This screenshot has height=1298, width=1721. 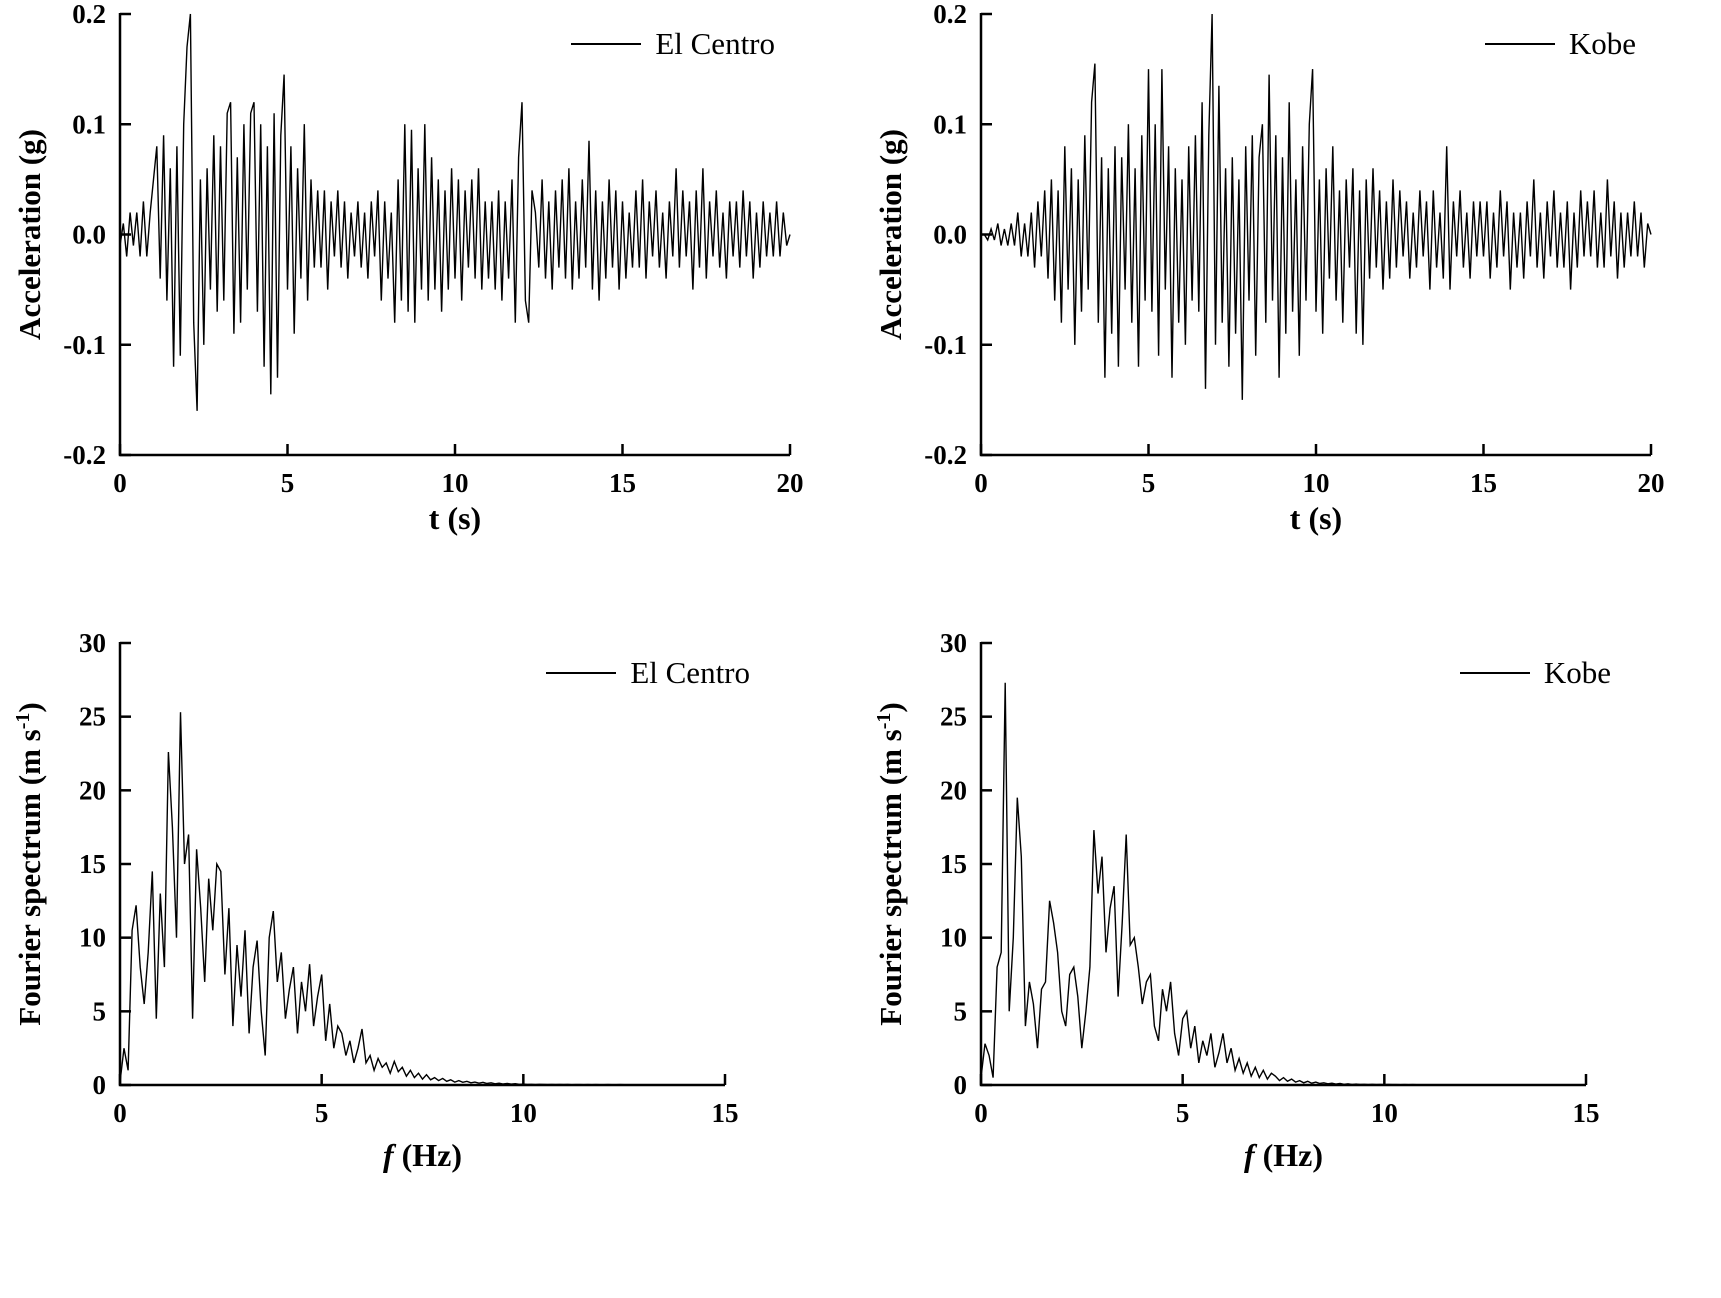 I want to click on fourier-el-centro-plot: 0 5 10 15 0 5 10 15 20 25 30, so click(x=409, y=878).